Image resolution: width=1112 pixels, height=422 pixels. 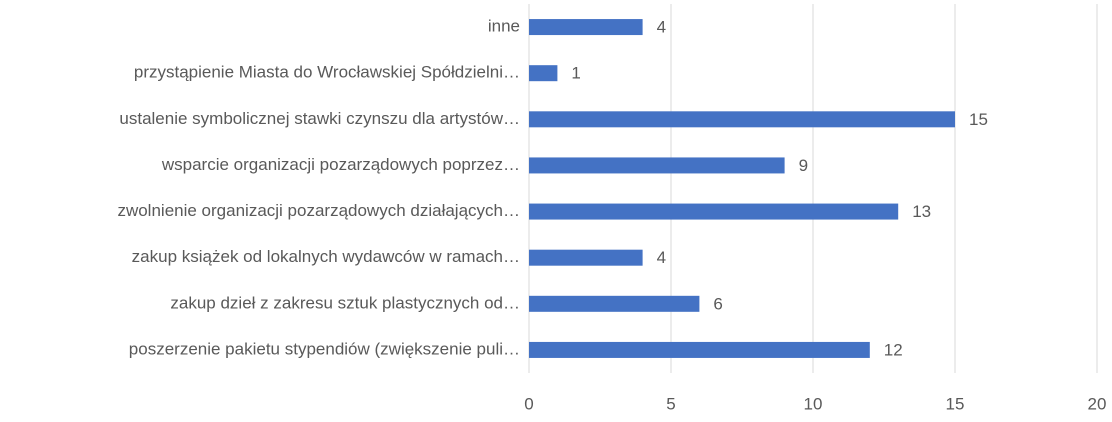 What do you see at coordinates (921, 211) in the screenshot?
I see `data-label: 13` at bounding box center [921, 211].